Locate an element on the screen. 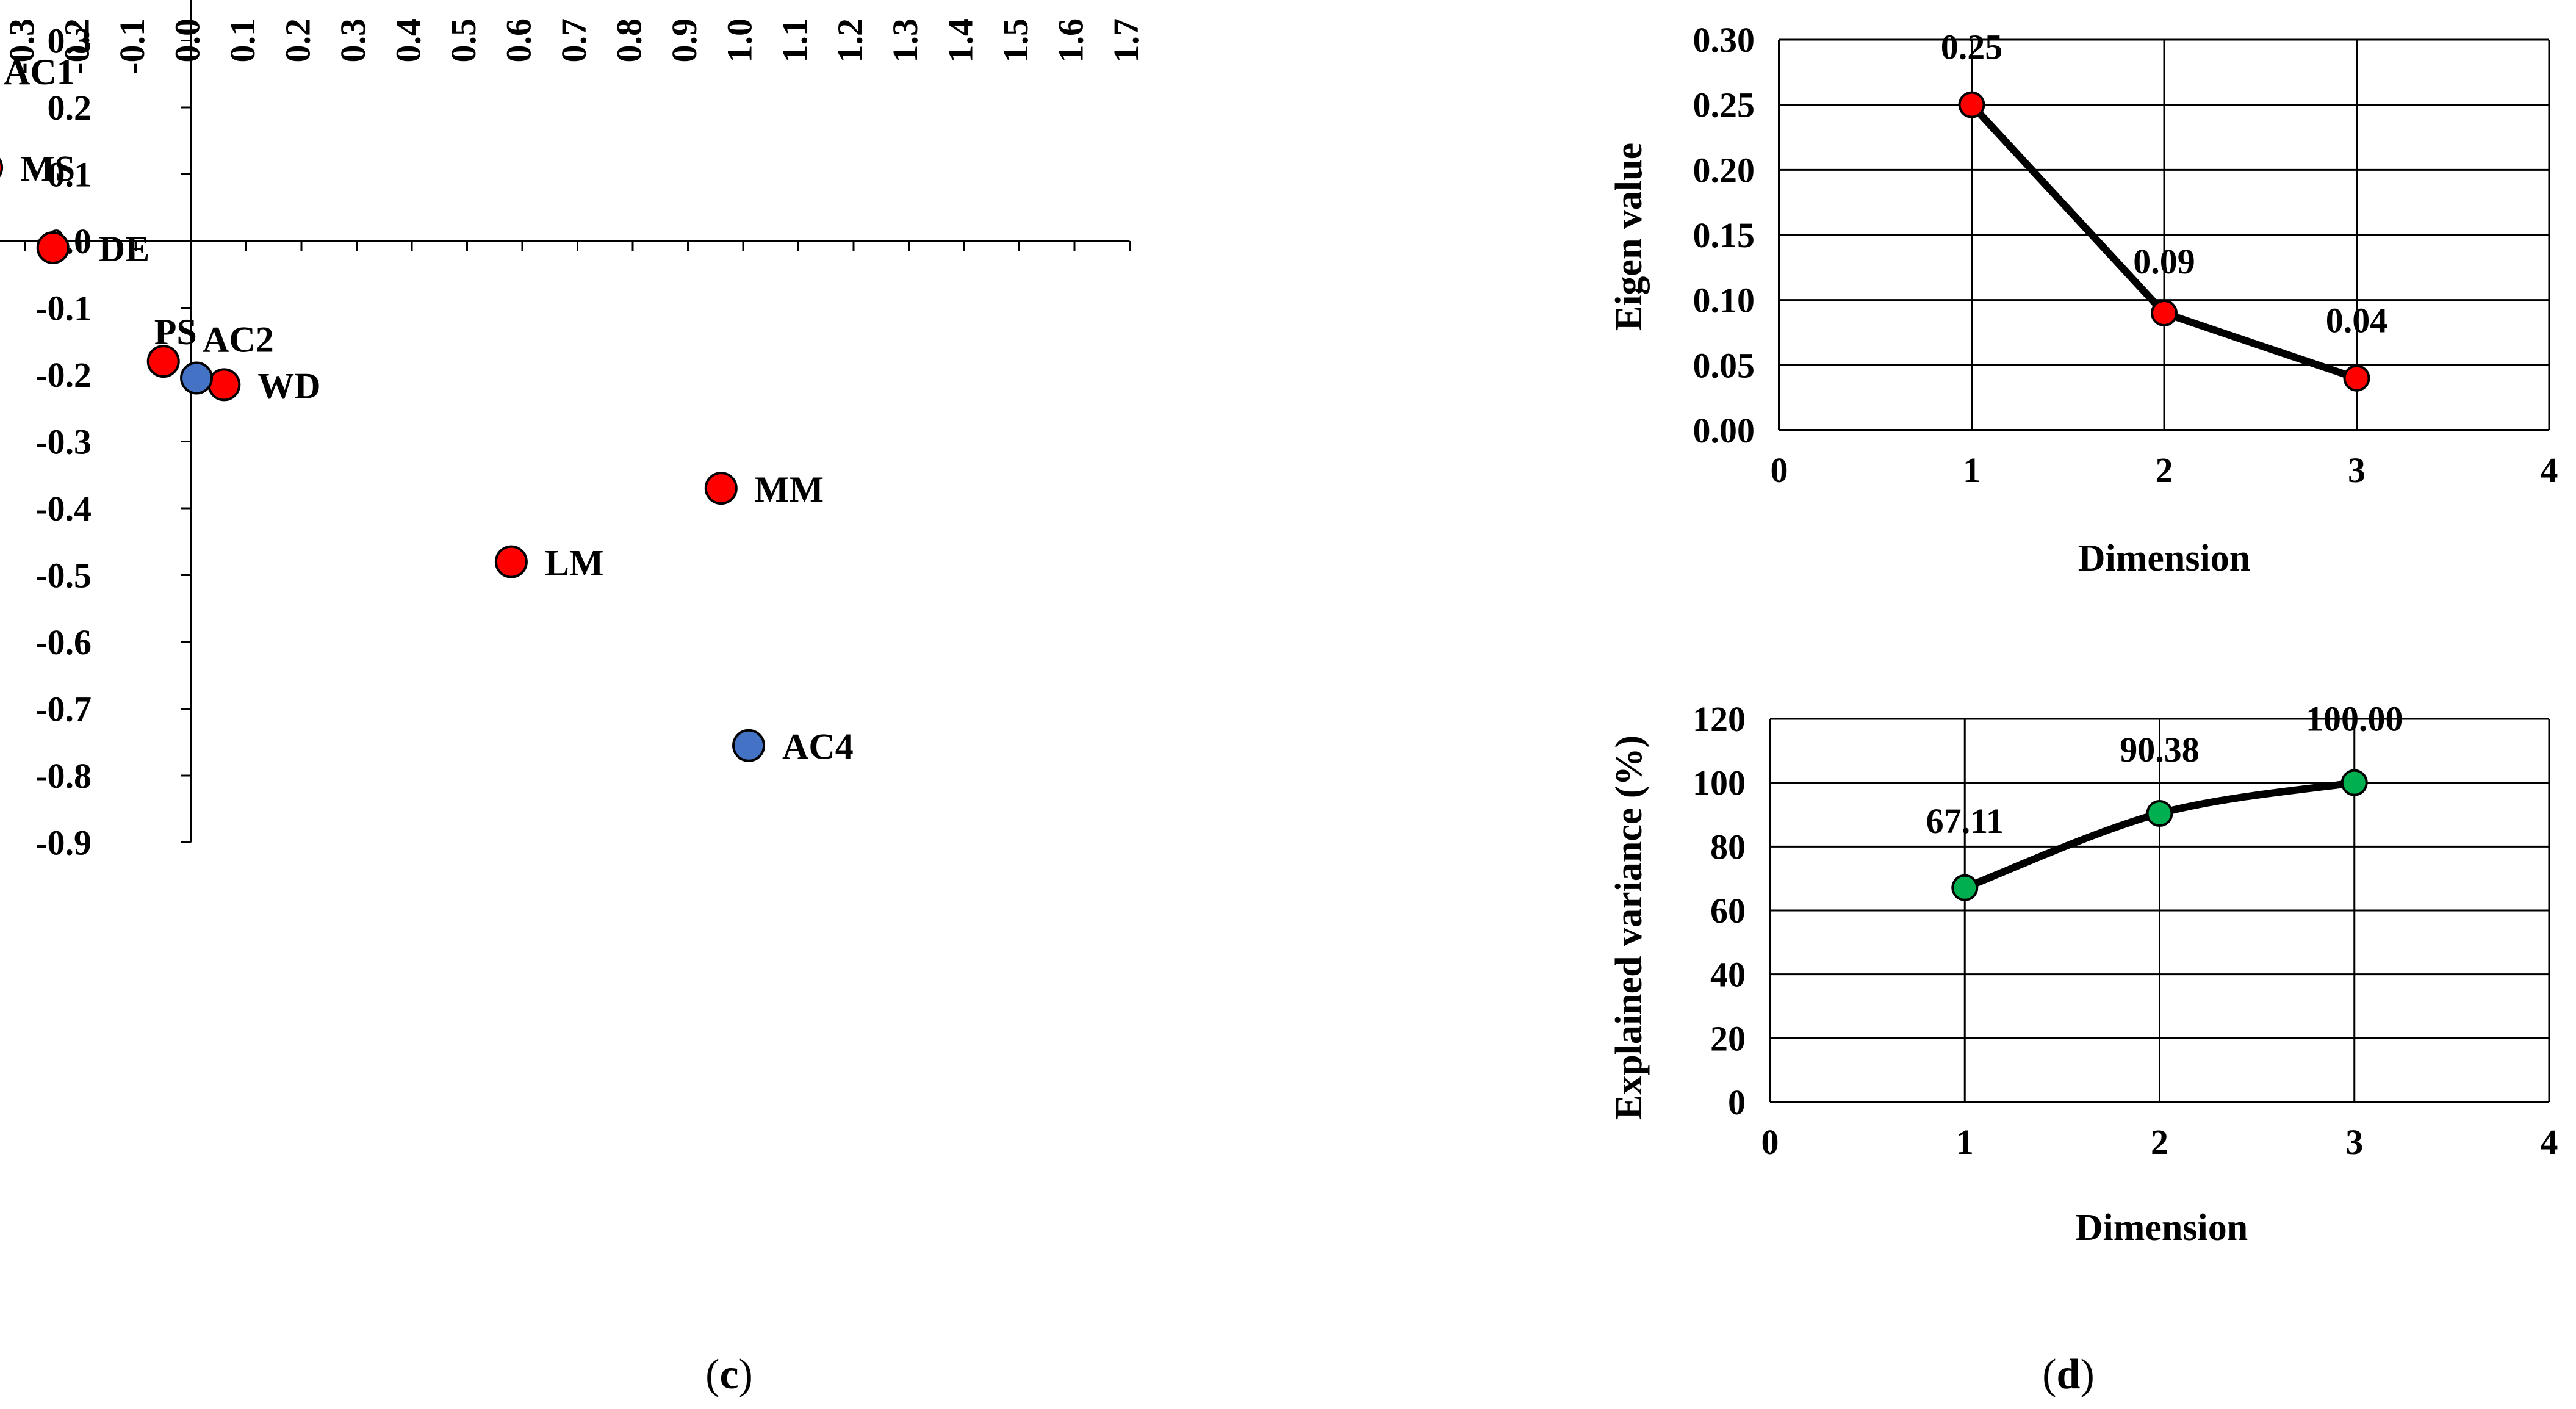 This screenshot has width=2576, height=1409. y-tick-label: 0 is located at coordinates (1737, 1102).